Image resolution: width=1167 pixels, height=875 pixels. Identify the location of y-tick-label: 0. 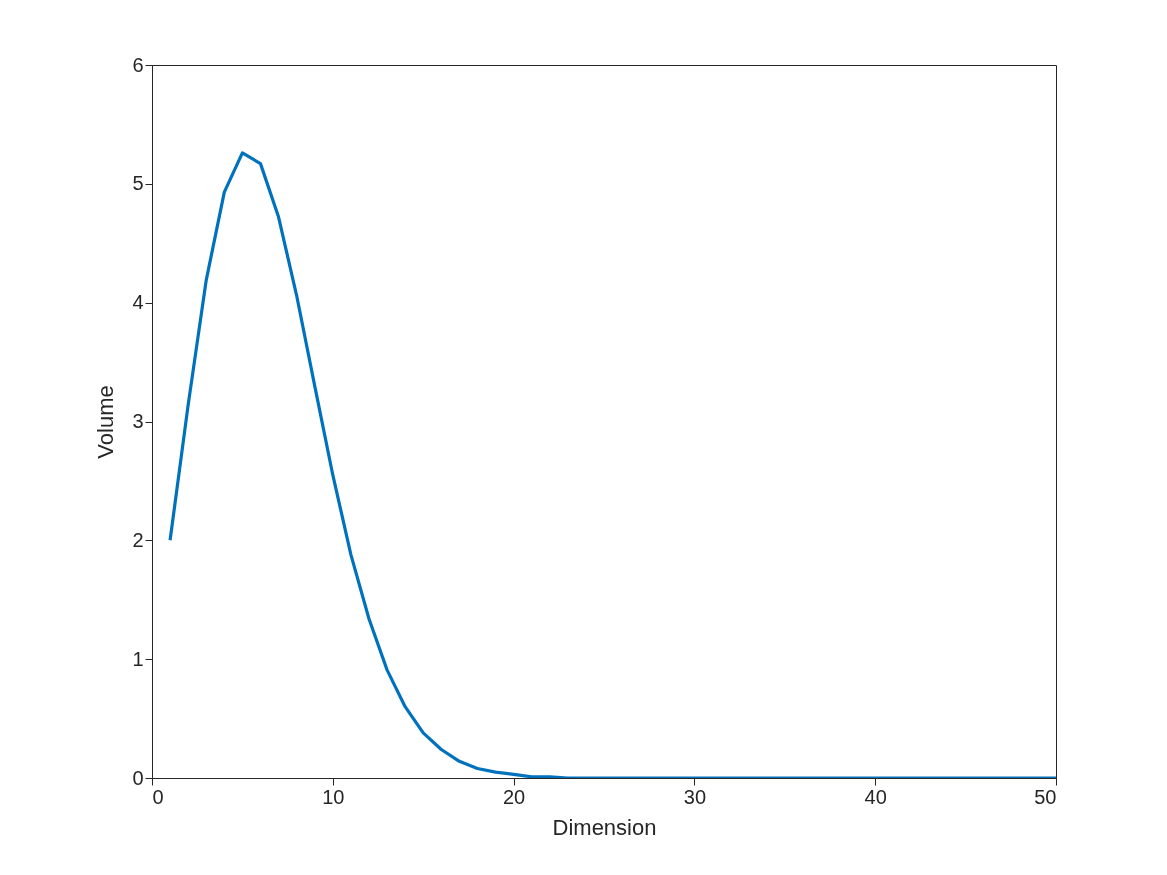
(138, 777).